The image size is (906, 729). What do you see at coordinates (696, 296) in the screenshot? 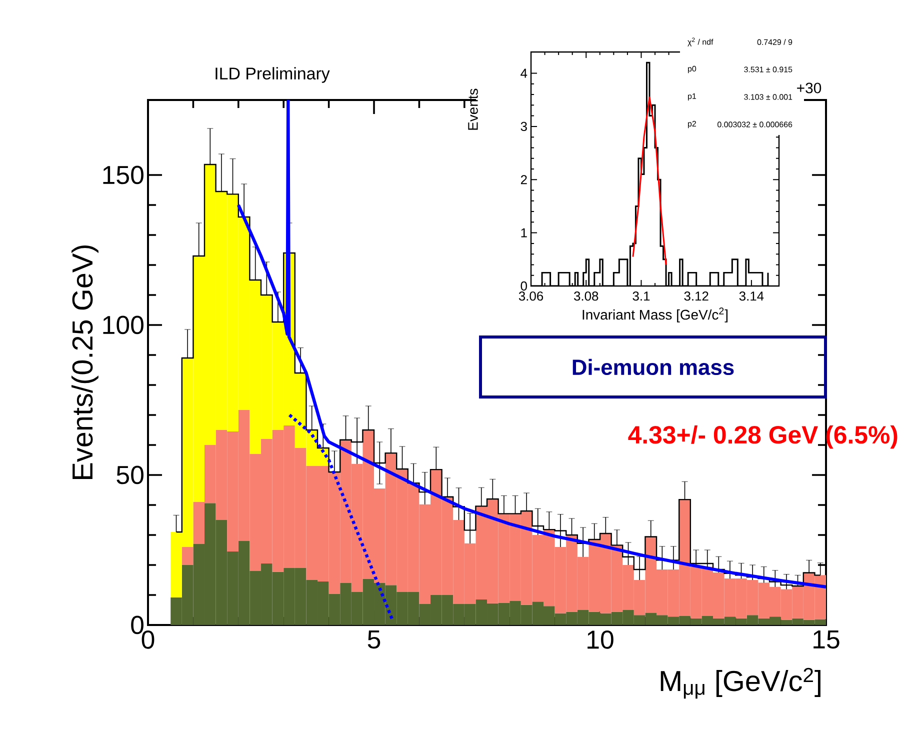
I see `x-tick-label: 3.12` at bounding box center [696, 296].